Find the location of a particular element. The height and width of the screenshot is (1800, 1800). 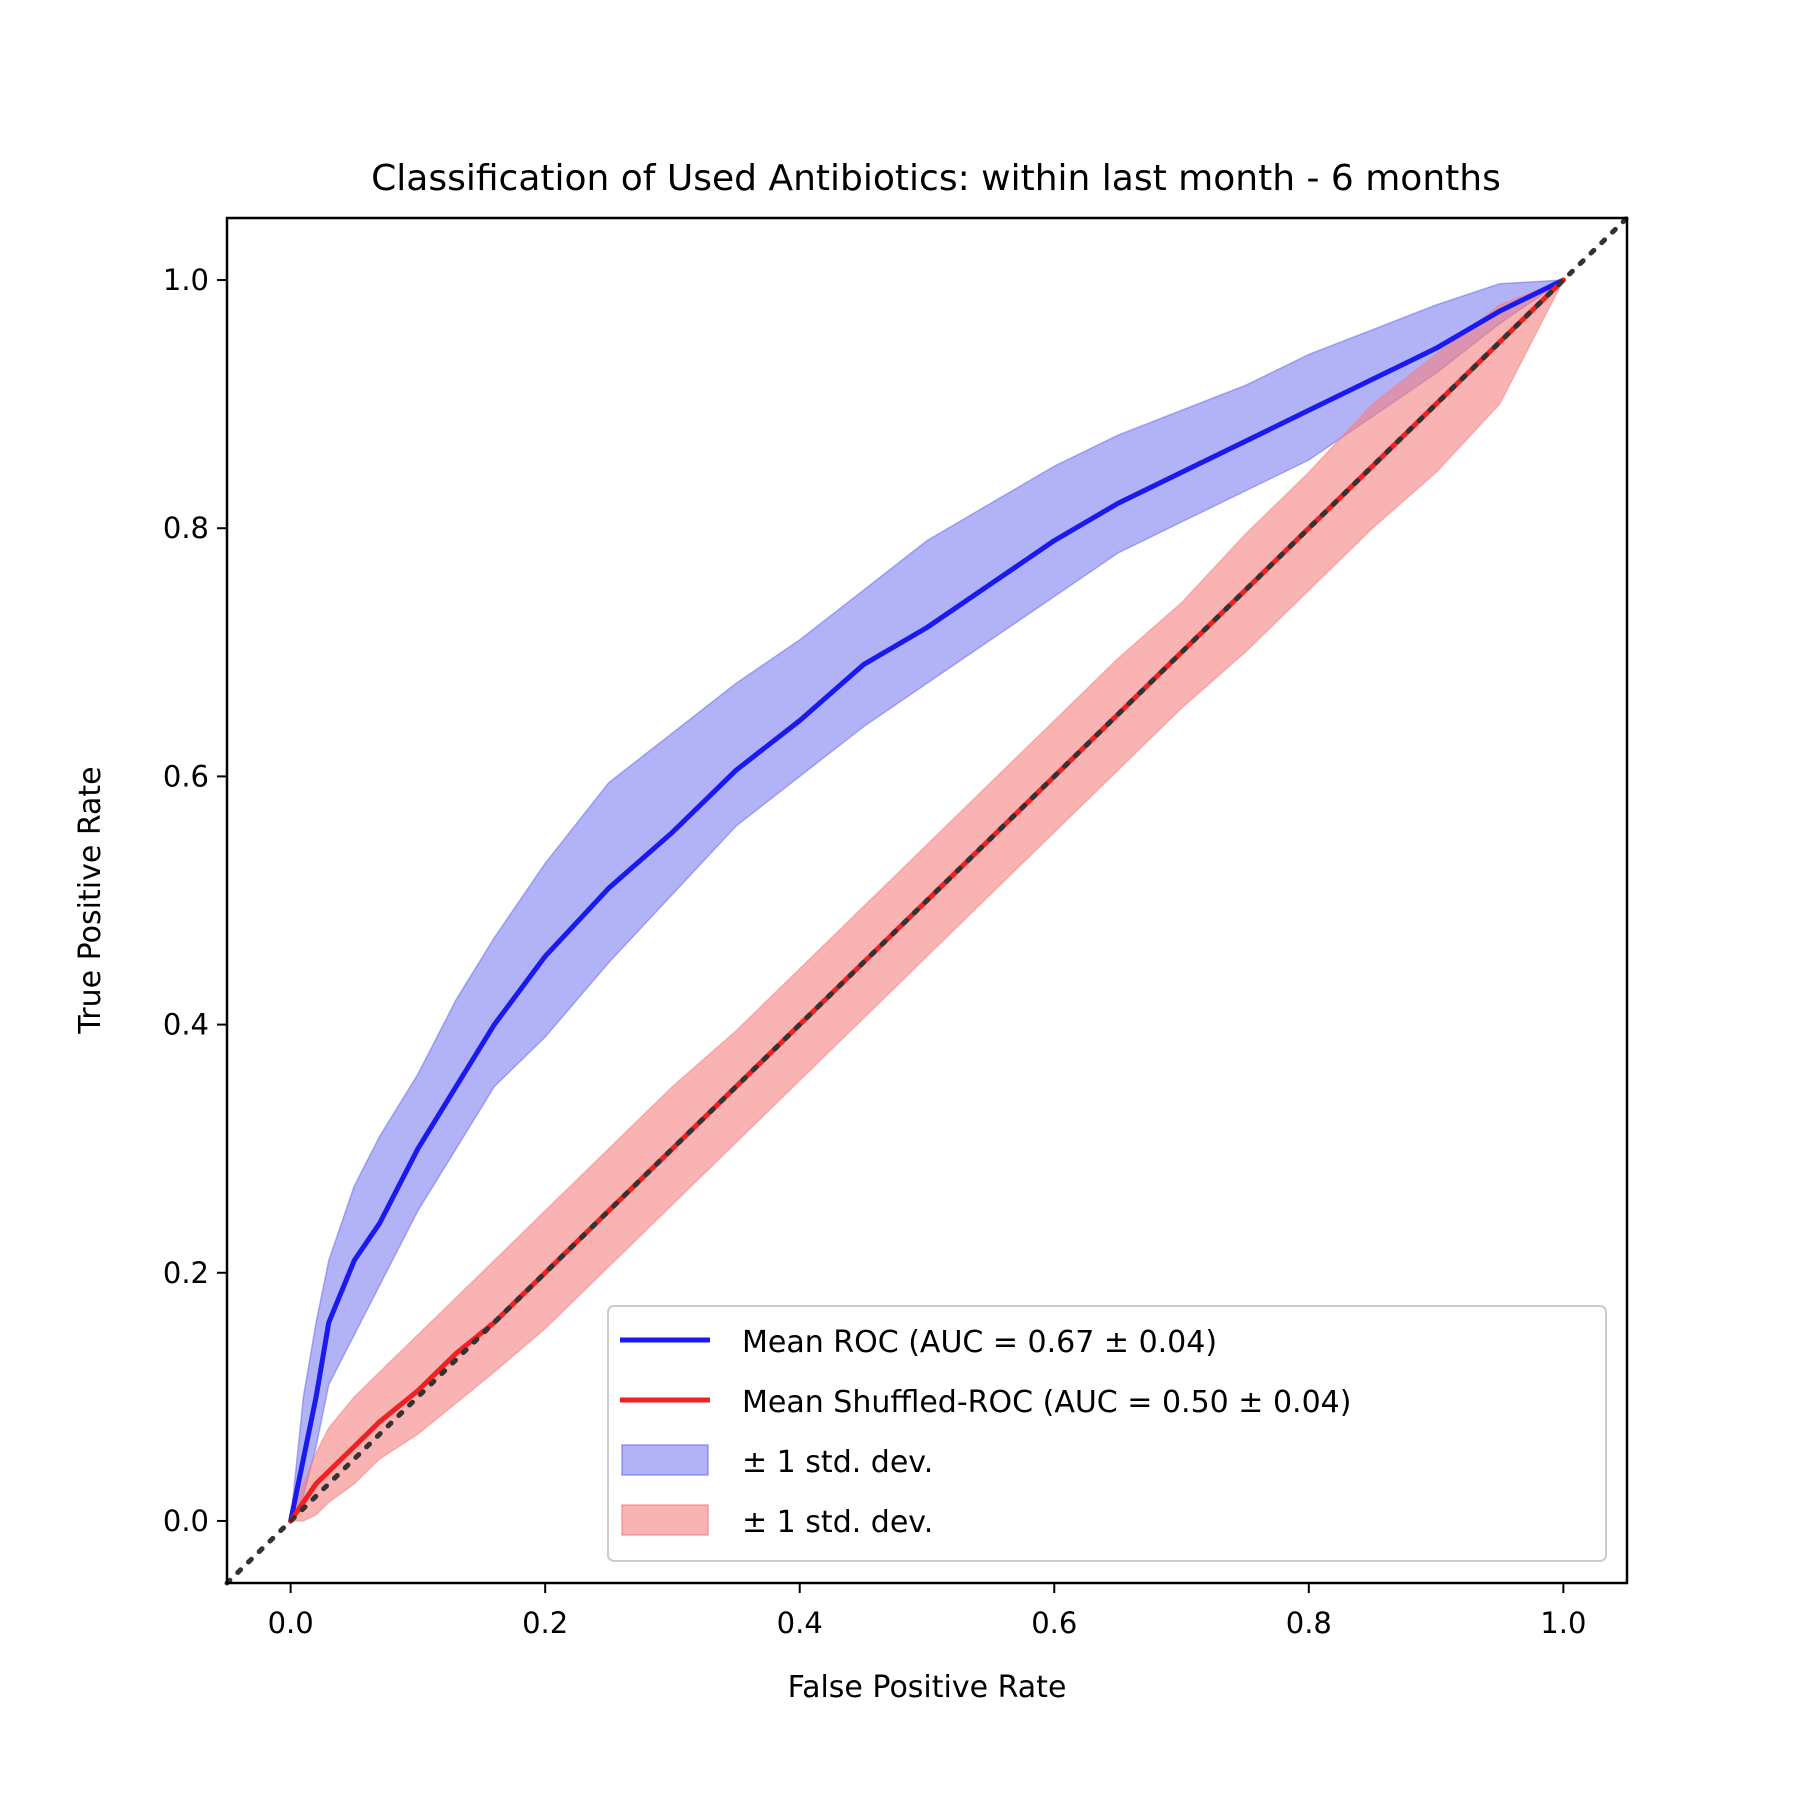

legend-box is located at coordinates (1107, 1433).